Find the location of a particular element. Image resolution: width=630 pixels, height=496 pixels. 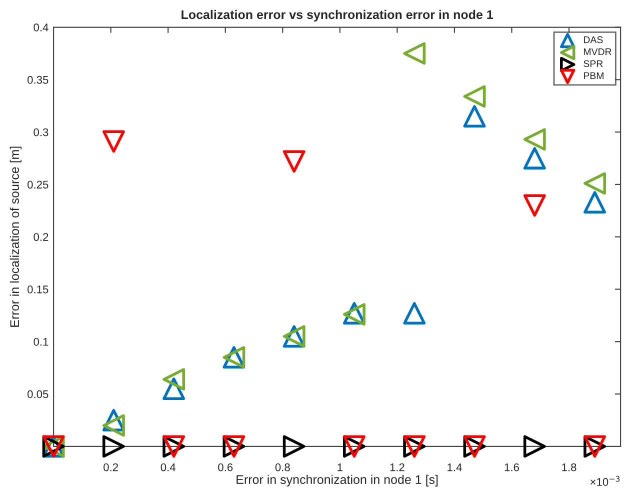

x-tick-label: 1.8 is located at coordinates (569, 467).